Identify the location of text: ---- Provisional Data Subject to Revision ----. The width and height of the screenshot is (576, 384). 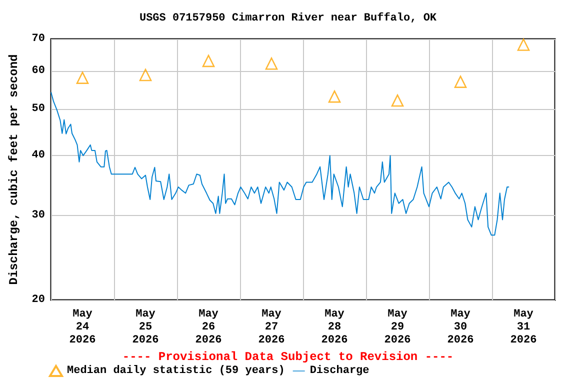
(288, 357).